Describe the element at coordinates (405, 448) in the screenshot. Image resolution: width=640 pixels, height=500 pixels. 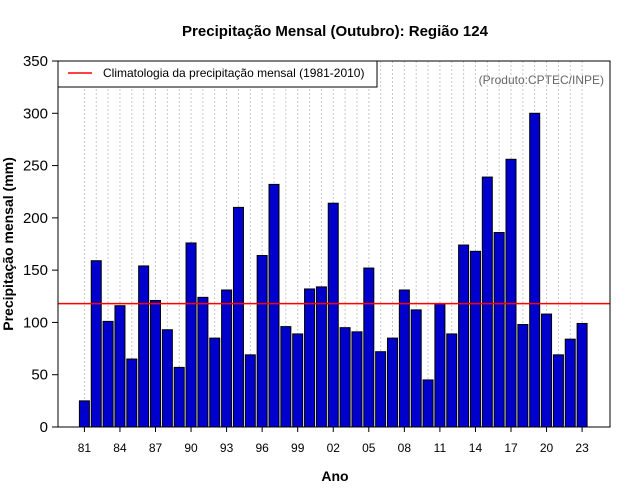
I see `x-tick-label: 08` at that location.